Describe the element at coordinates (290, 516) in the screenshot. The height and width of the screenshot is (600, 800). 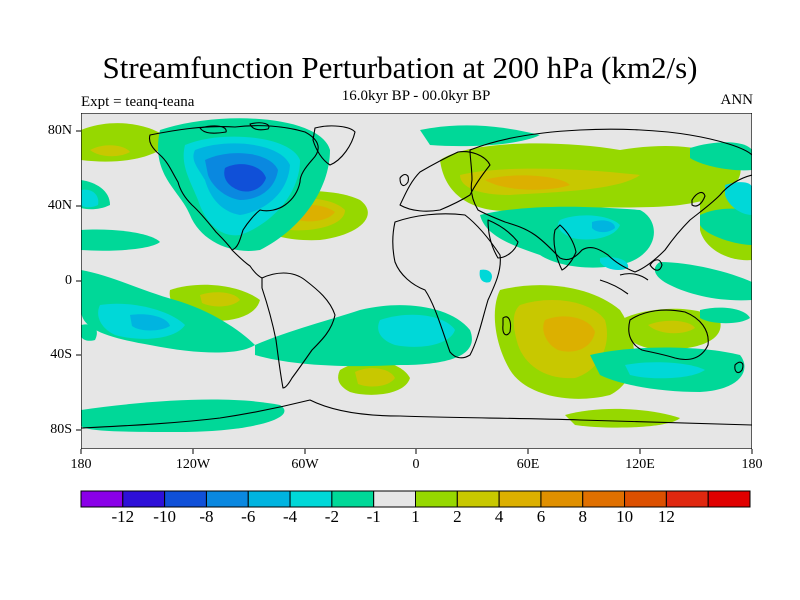
I see `colorbar-label: -4` at that location.